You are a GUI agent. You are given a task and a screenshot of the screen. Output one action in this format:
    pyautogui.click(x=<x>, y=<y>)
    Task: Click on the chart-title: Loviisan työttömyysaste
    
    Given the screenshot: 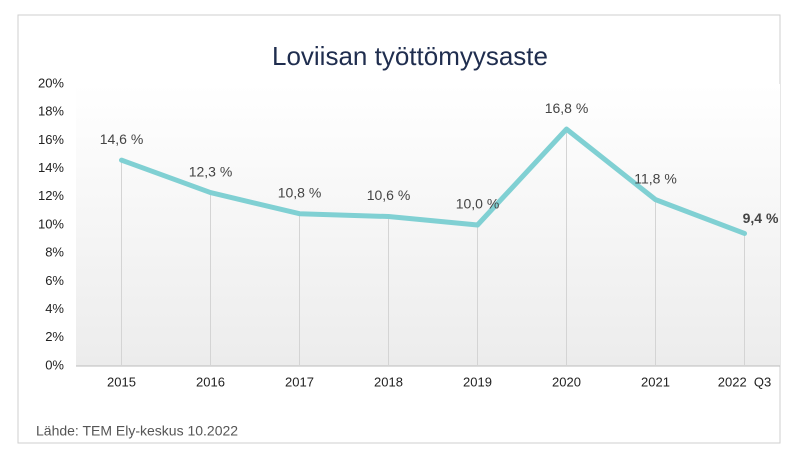 What is the action you would take?
    pyautogui.click(x=410, y=56)
    